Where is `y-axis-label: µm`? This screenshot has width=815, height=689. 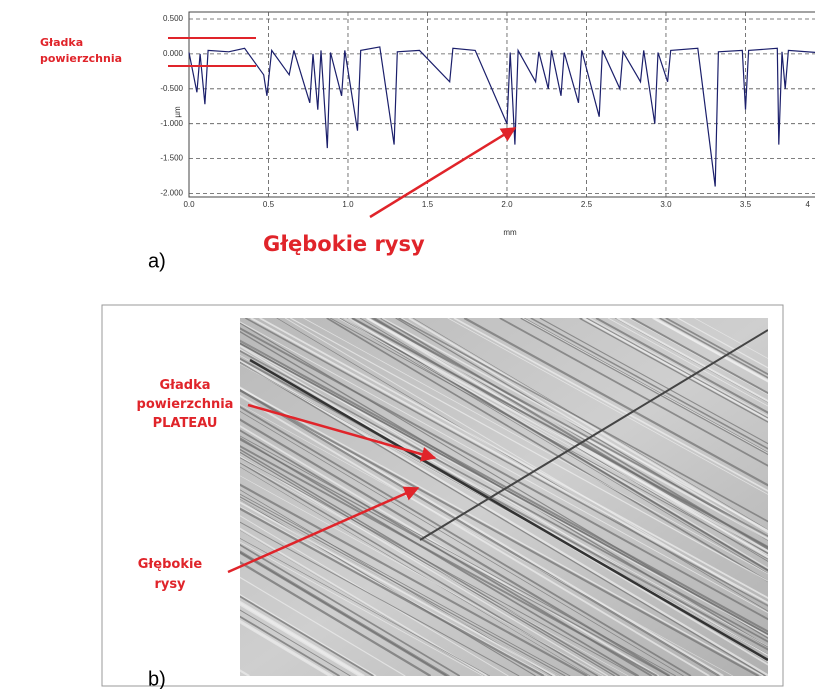 y-axis-label: µm is located at coordinates (177, 112).